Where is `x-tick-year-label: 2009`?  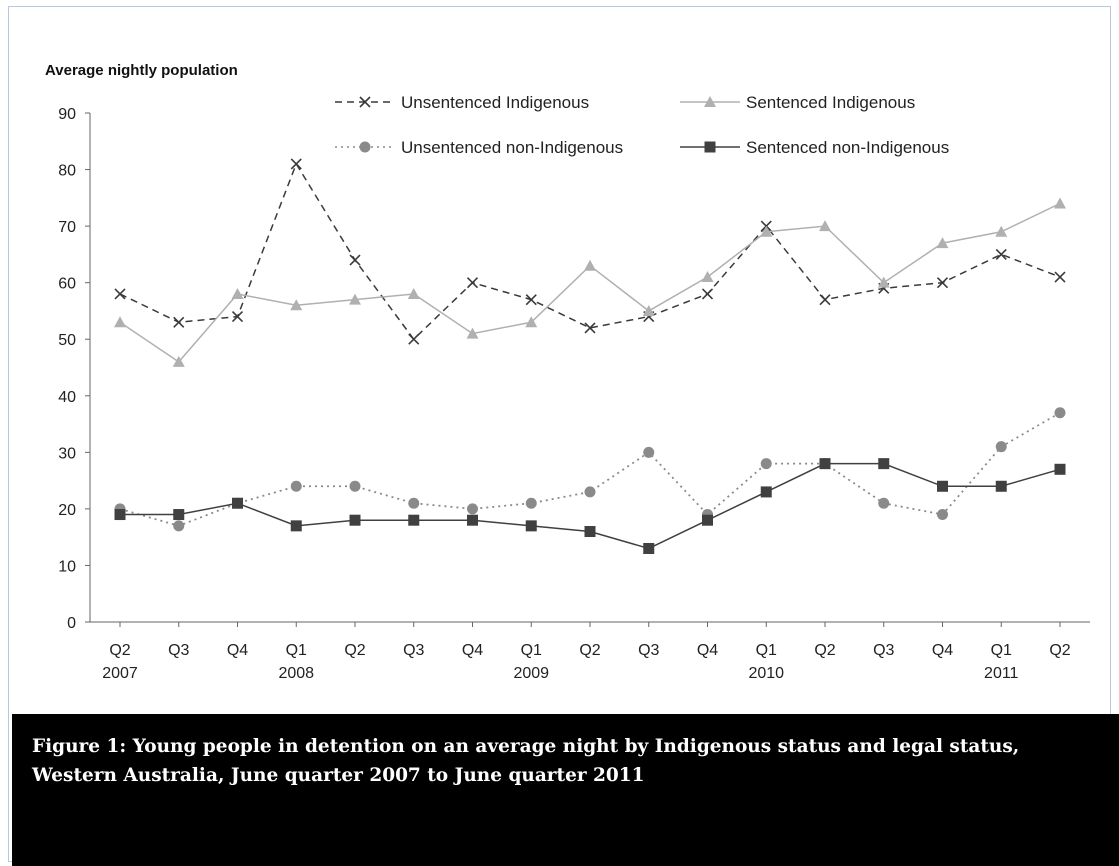
x-tick-year-label: 2009 is located at coordinates (531, 673).